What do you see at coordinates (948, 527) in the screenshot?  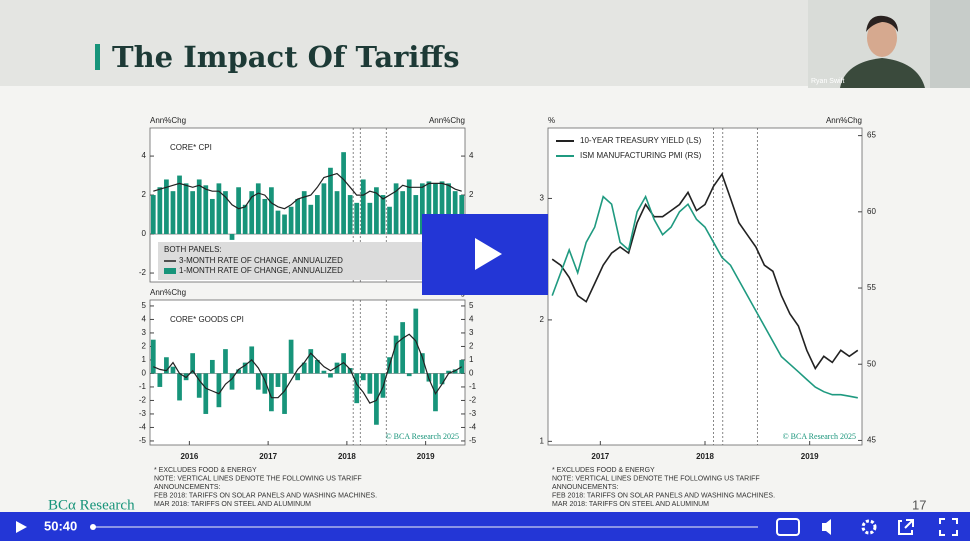 I see `fullscreen-button` at bounding box center [948, 527].